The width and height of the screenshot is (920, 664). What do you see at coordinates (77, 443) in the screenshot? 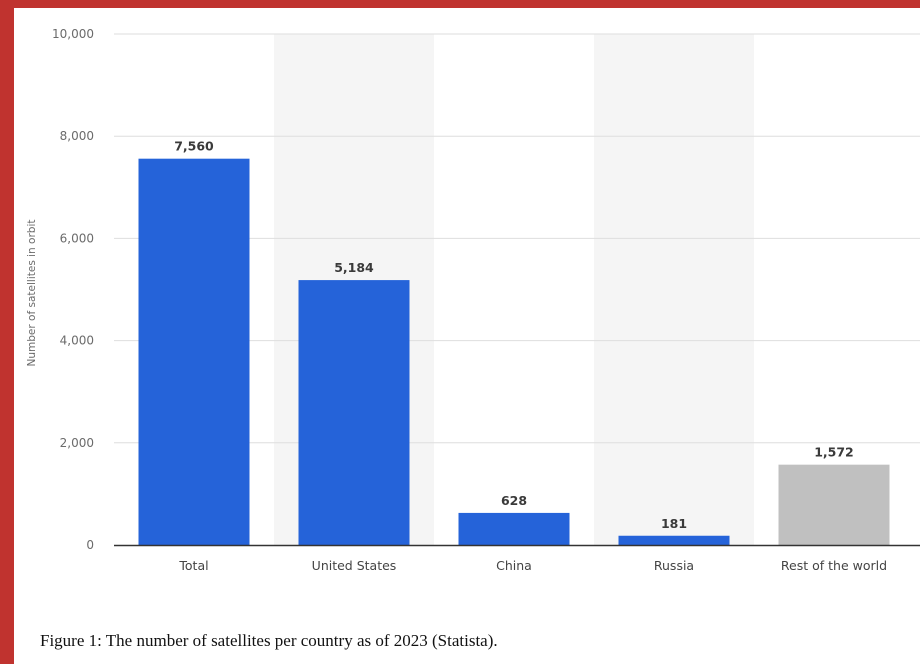
I see `y-tick-label: 2,000` at bounding box center [77, 443].